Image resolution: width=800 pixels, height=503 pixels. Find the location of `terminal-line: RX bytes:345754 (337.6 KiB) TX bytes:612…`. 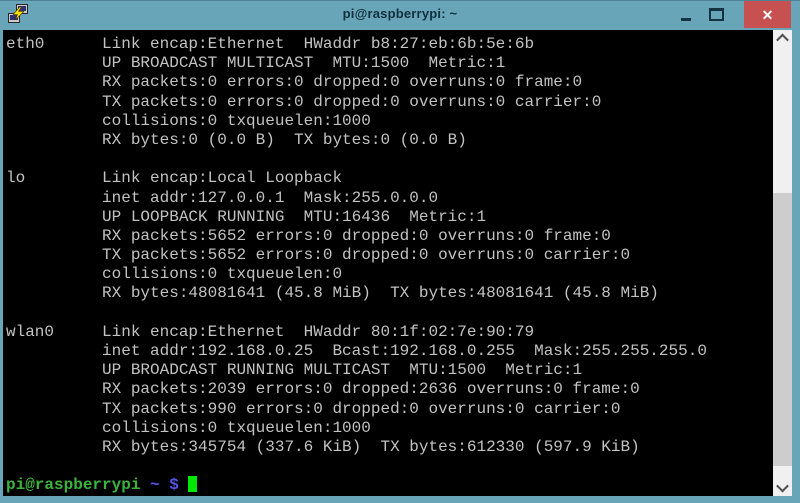

terminal-line: RX bytes:345754 (337.6 KiB) TX bytes:612… is located at coordinates (323, 446).